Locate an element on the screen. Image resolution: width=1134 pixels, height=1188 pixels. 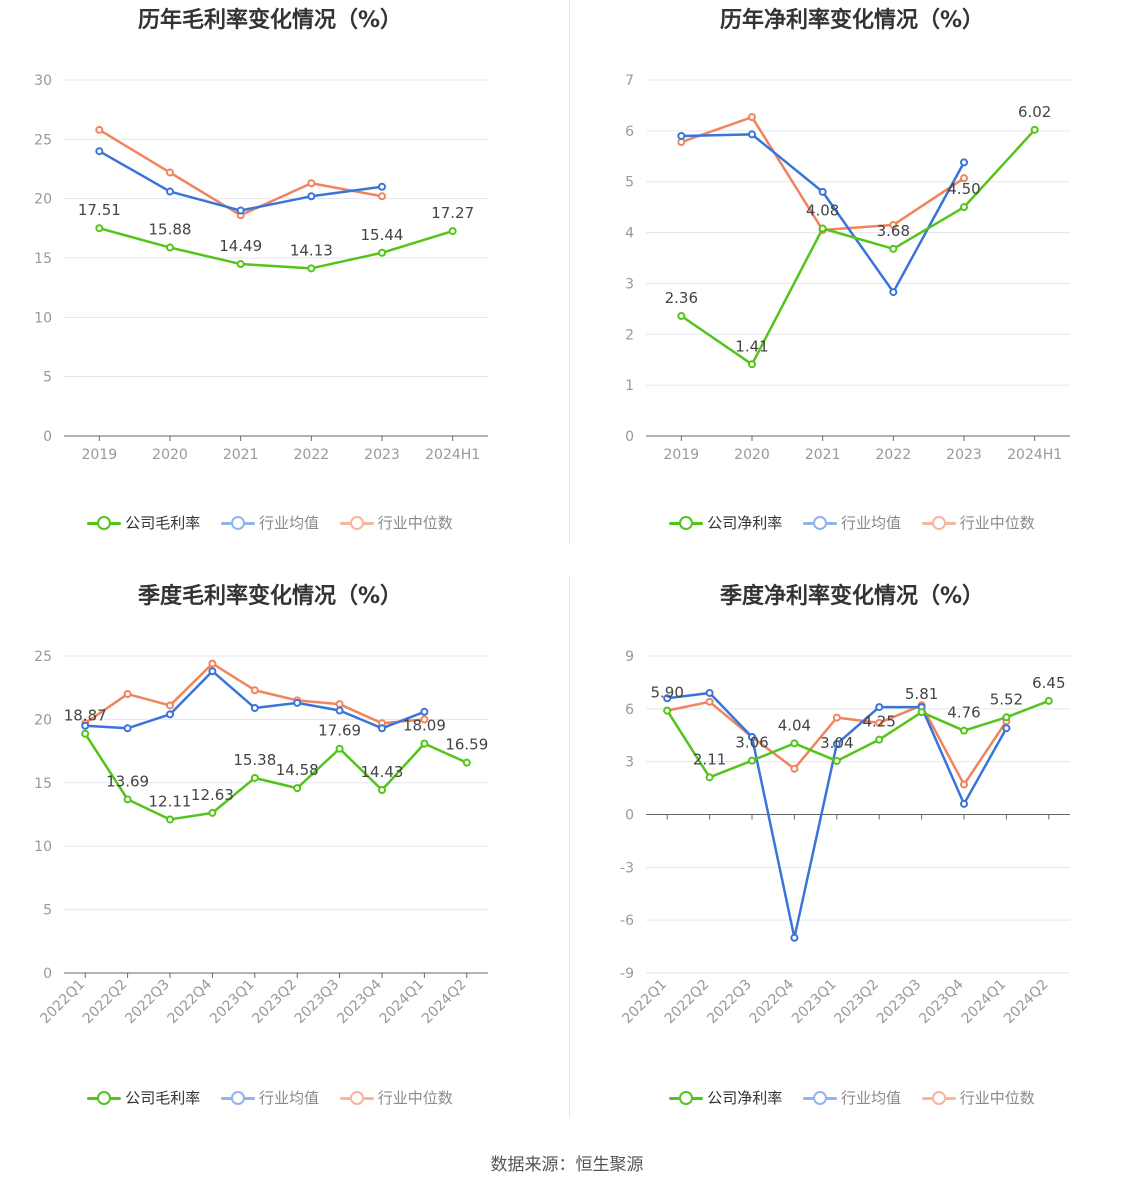
y-tick-label: 20 is located at coordinates (43, 720).